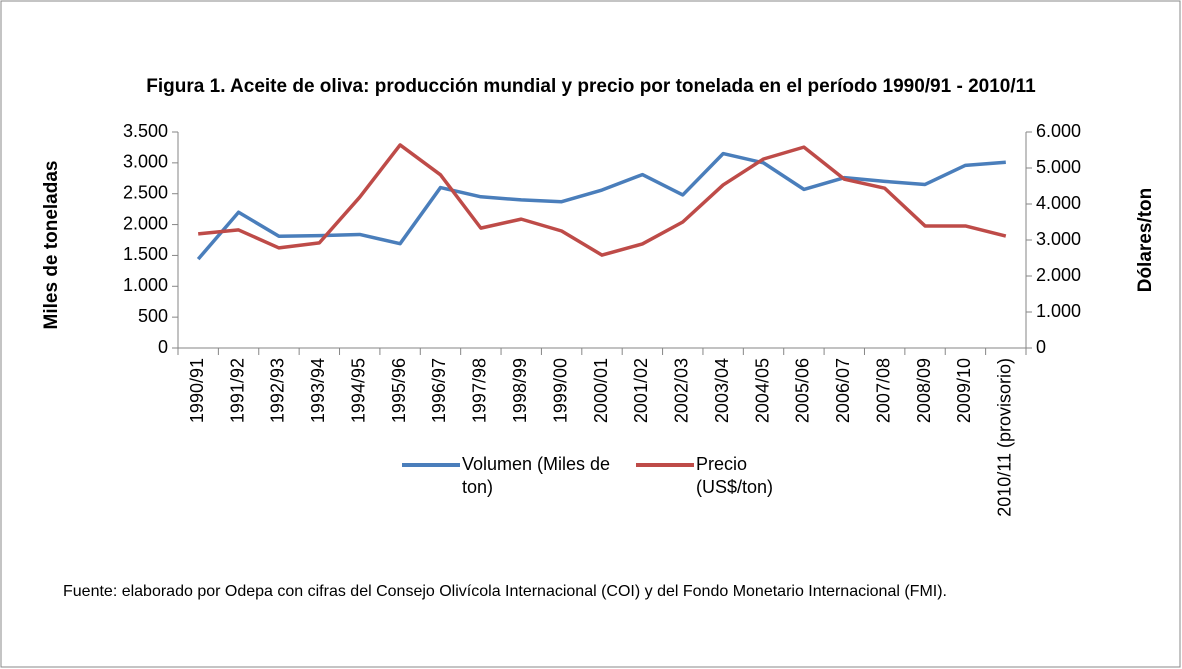 This screenshot has height=669, width=1182. Describe the element at coordinates (682, 390) in the screenshot. I see `x-tick-label: 2002/03` at that location.